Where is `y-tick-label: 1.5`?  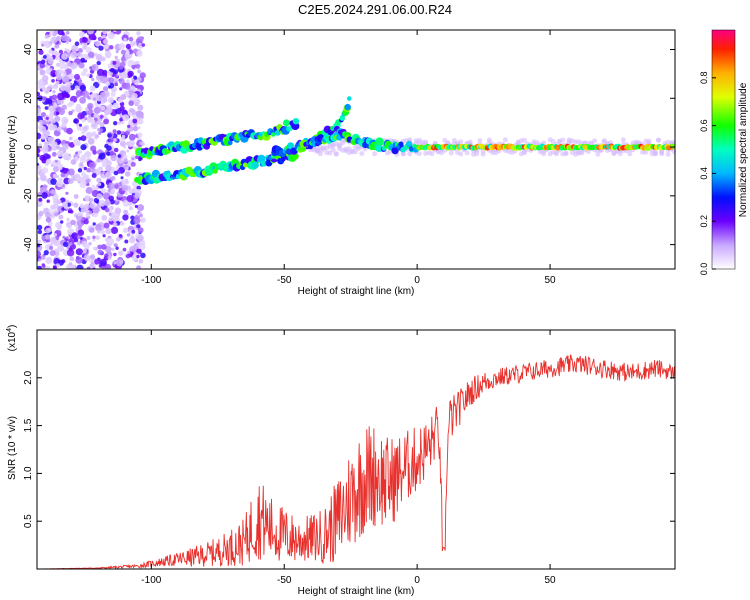
y-tick-label: 1.5 is located at coordinates (28, 425).